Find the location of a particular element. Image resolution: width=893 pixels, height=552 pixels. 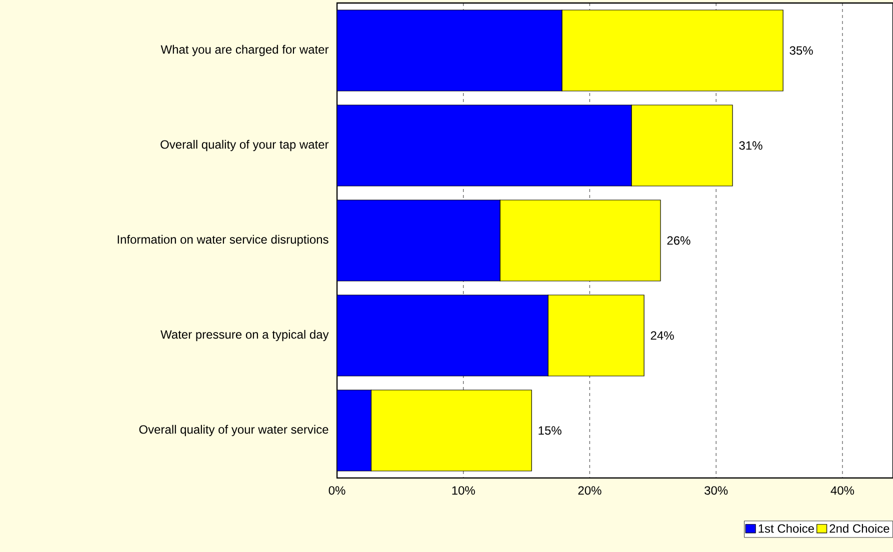

total-label: 31% is located at coordinates (750, 145).